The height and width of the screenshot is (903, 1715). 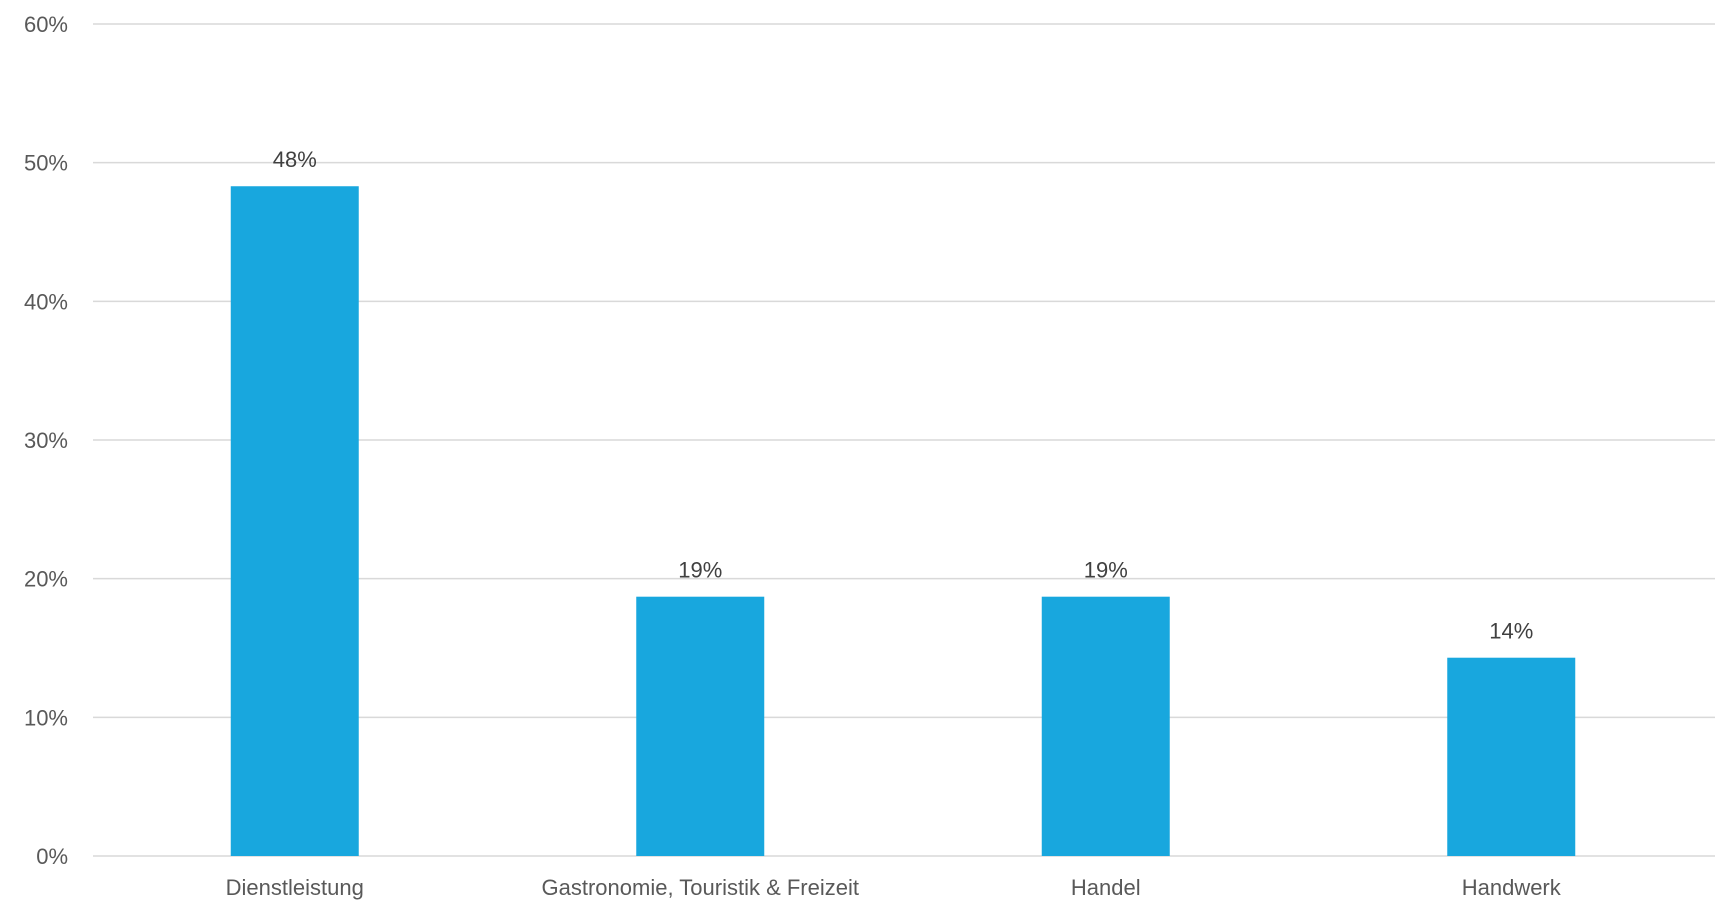 I want to click on x-category-label: Dienstleistung, so click(x=295, y=887).